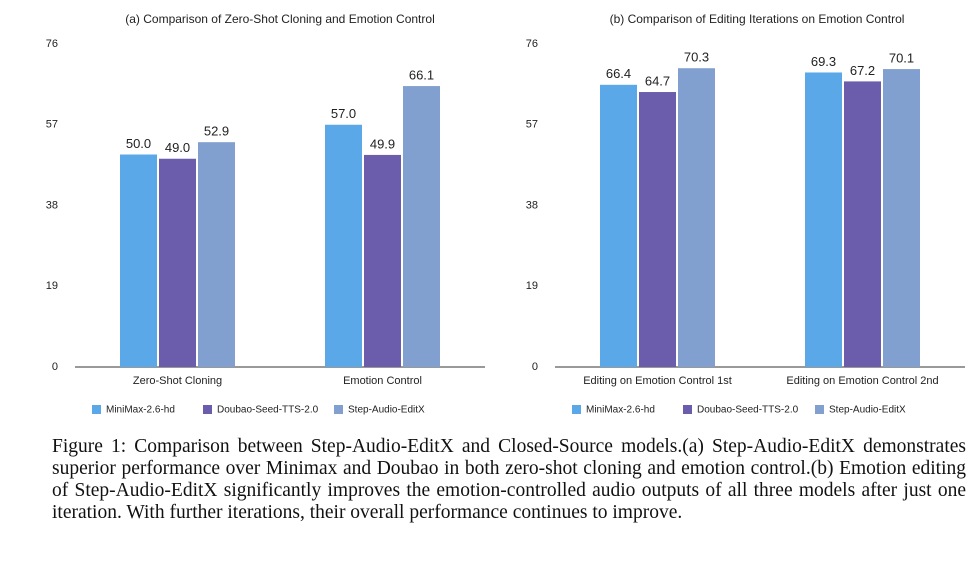 The height and width of the screenshot is (572, 972). I want to click on value-label: 70.1, so click(901, 58).